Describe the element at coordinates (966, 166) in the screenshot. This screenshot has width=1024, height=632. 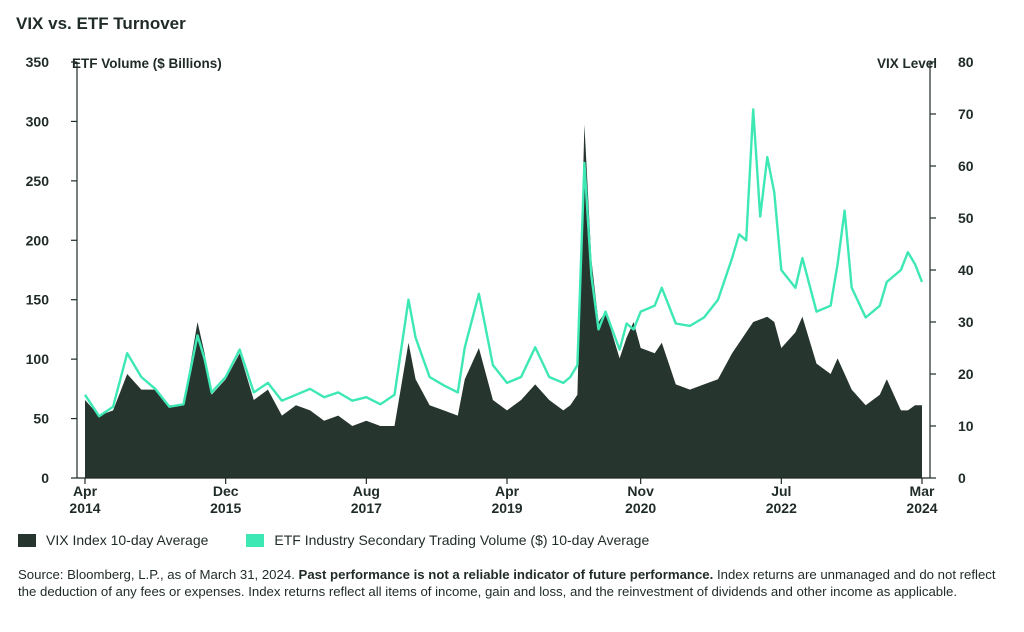
I see `right-tick-label: 60` at that location.